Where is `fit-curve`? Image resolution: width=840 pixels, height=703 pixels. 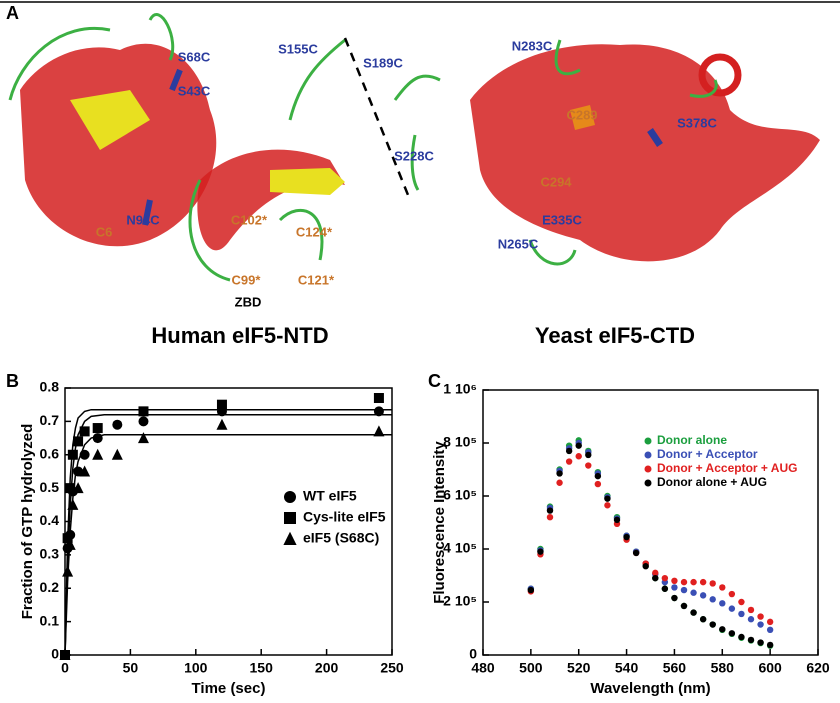 fit-curve is located at coordinates (228, 532).